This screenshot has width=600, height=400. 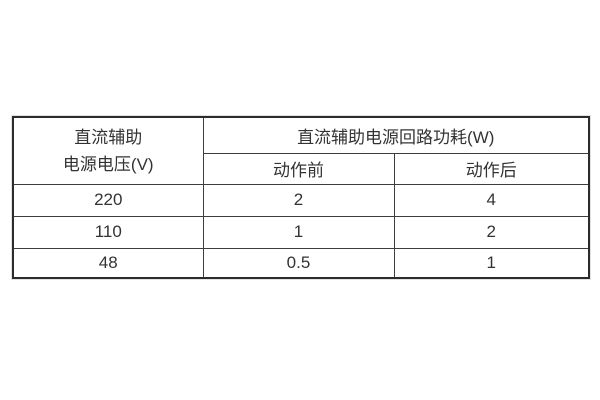 I want to click on voltage-header-cell: 直流辅助 电源电压(V), so click(x=108, y=150).